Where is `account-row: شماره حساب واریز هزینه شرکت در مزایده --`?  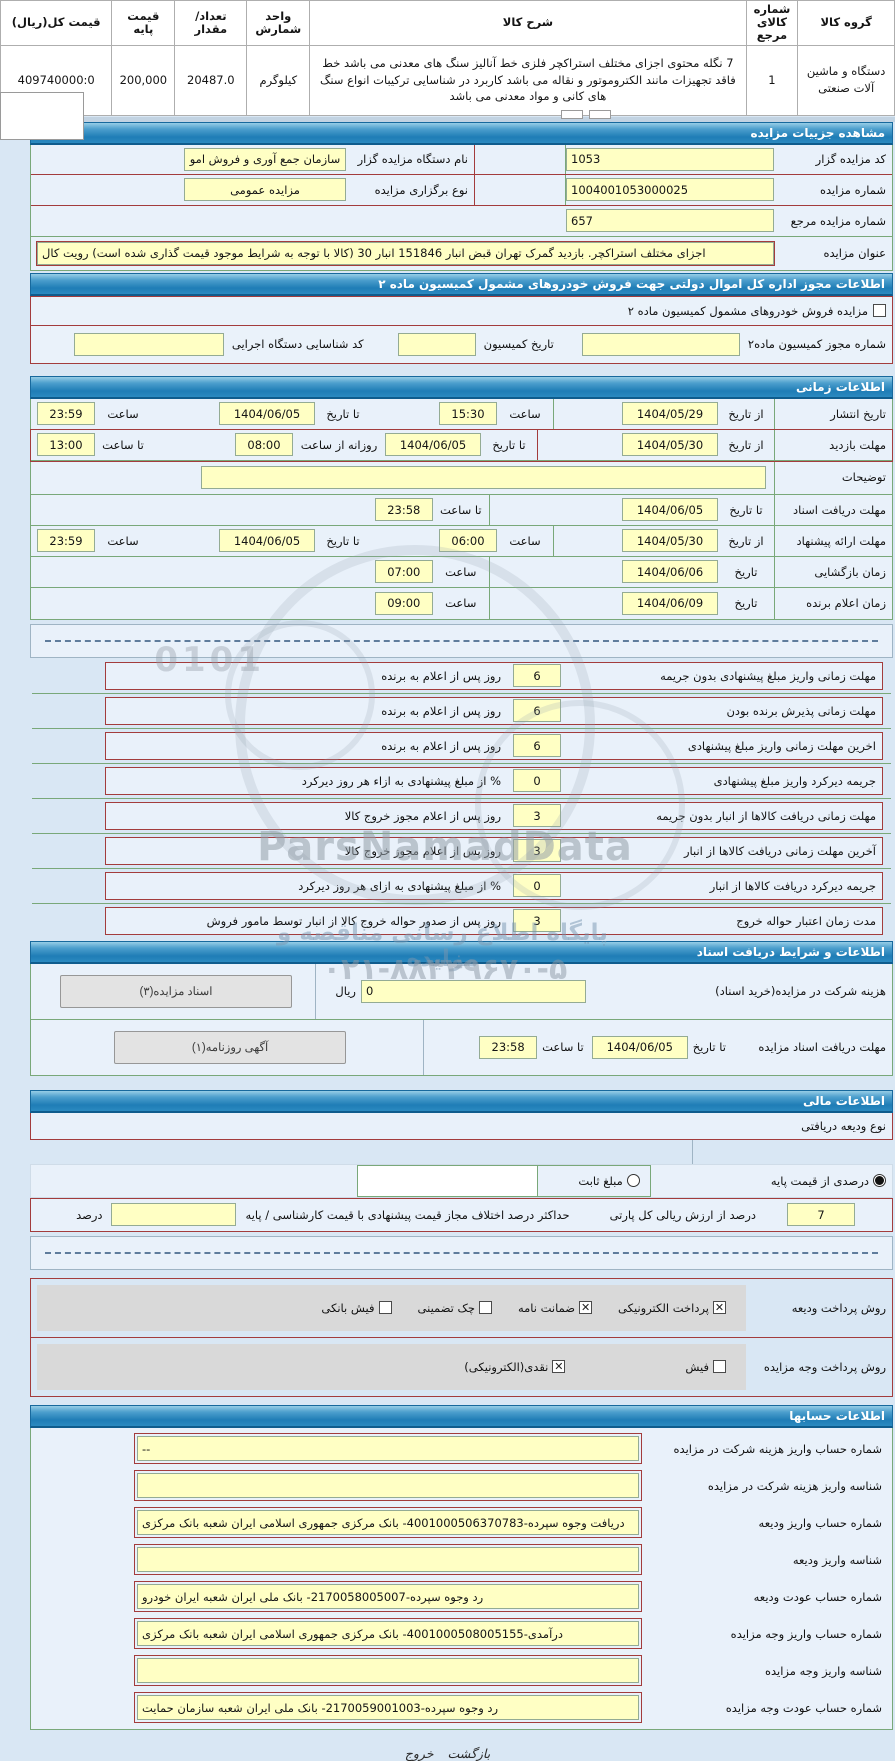
account-row: شماره حساب واریز هزینه شرکت در مزایده -- is located at coordinates (461, 1449).